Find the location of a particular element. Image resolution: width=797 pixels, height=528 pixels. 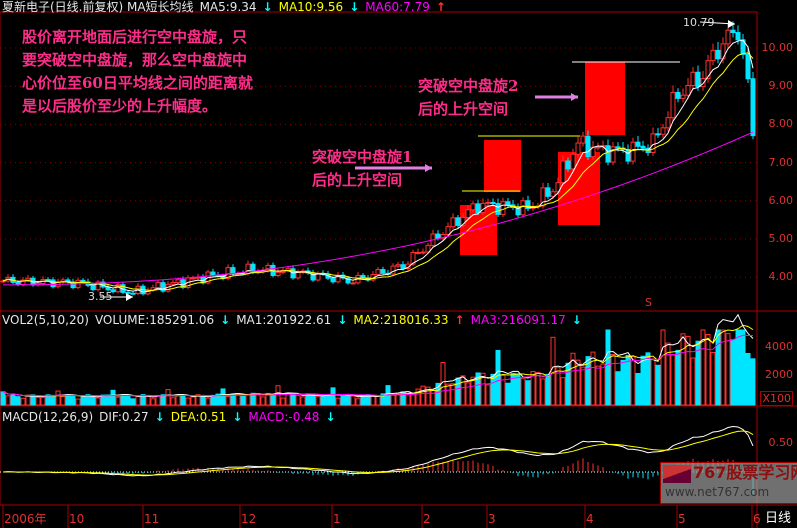

signal-marker: S is located at coordinates (648, 302).